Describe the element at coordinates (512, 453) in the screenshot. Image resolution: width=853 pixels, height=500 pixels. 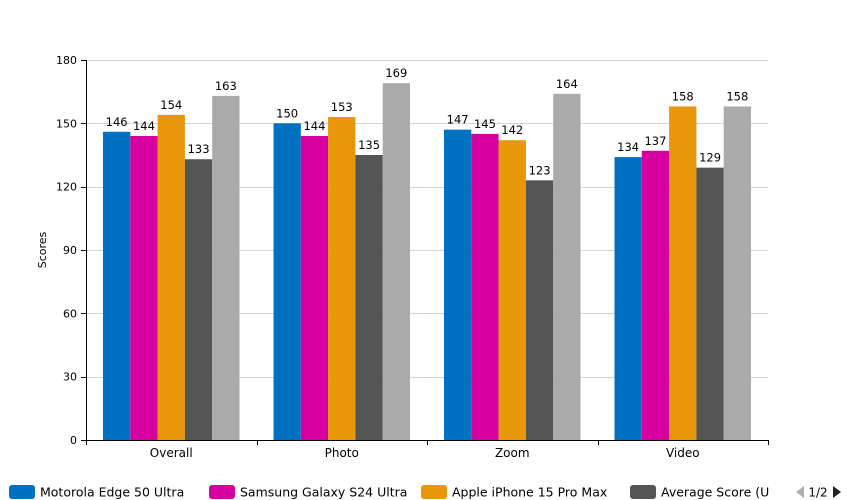
I see `x-tick-label: Zoom` at that location.